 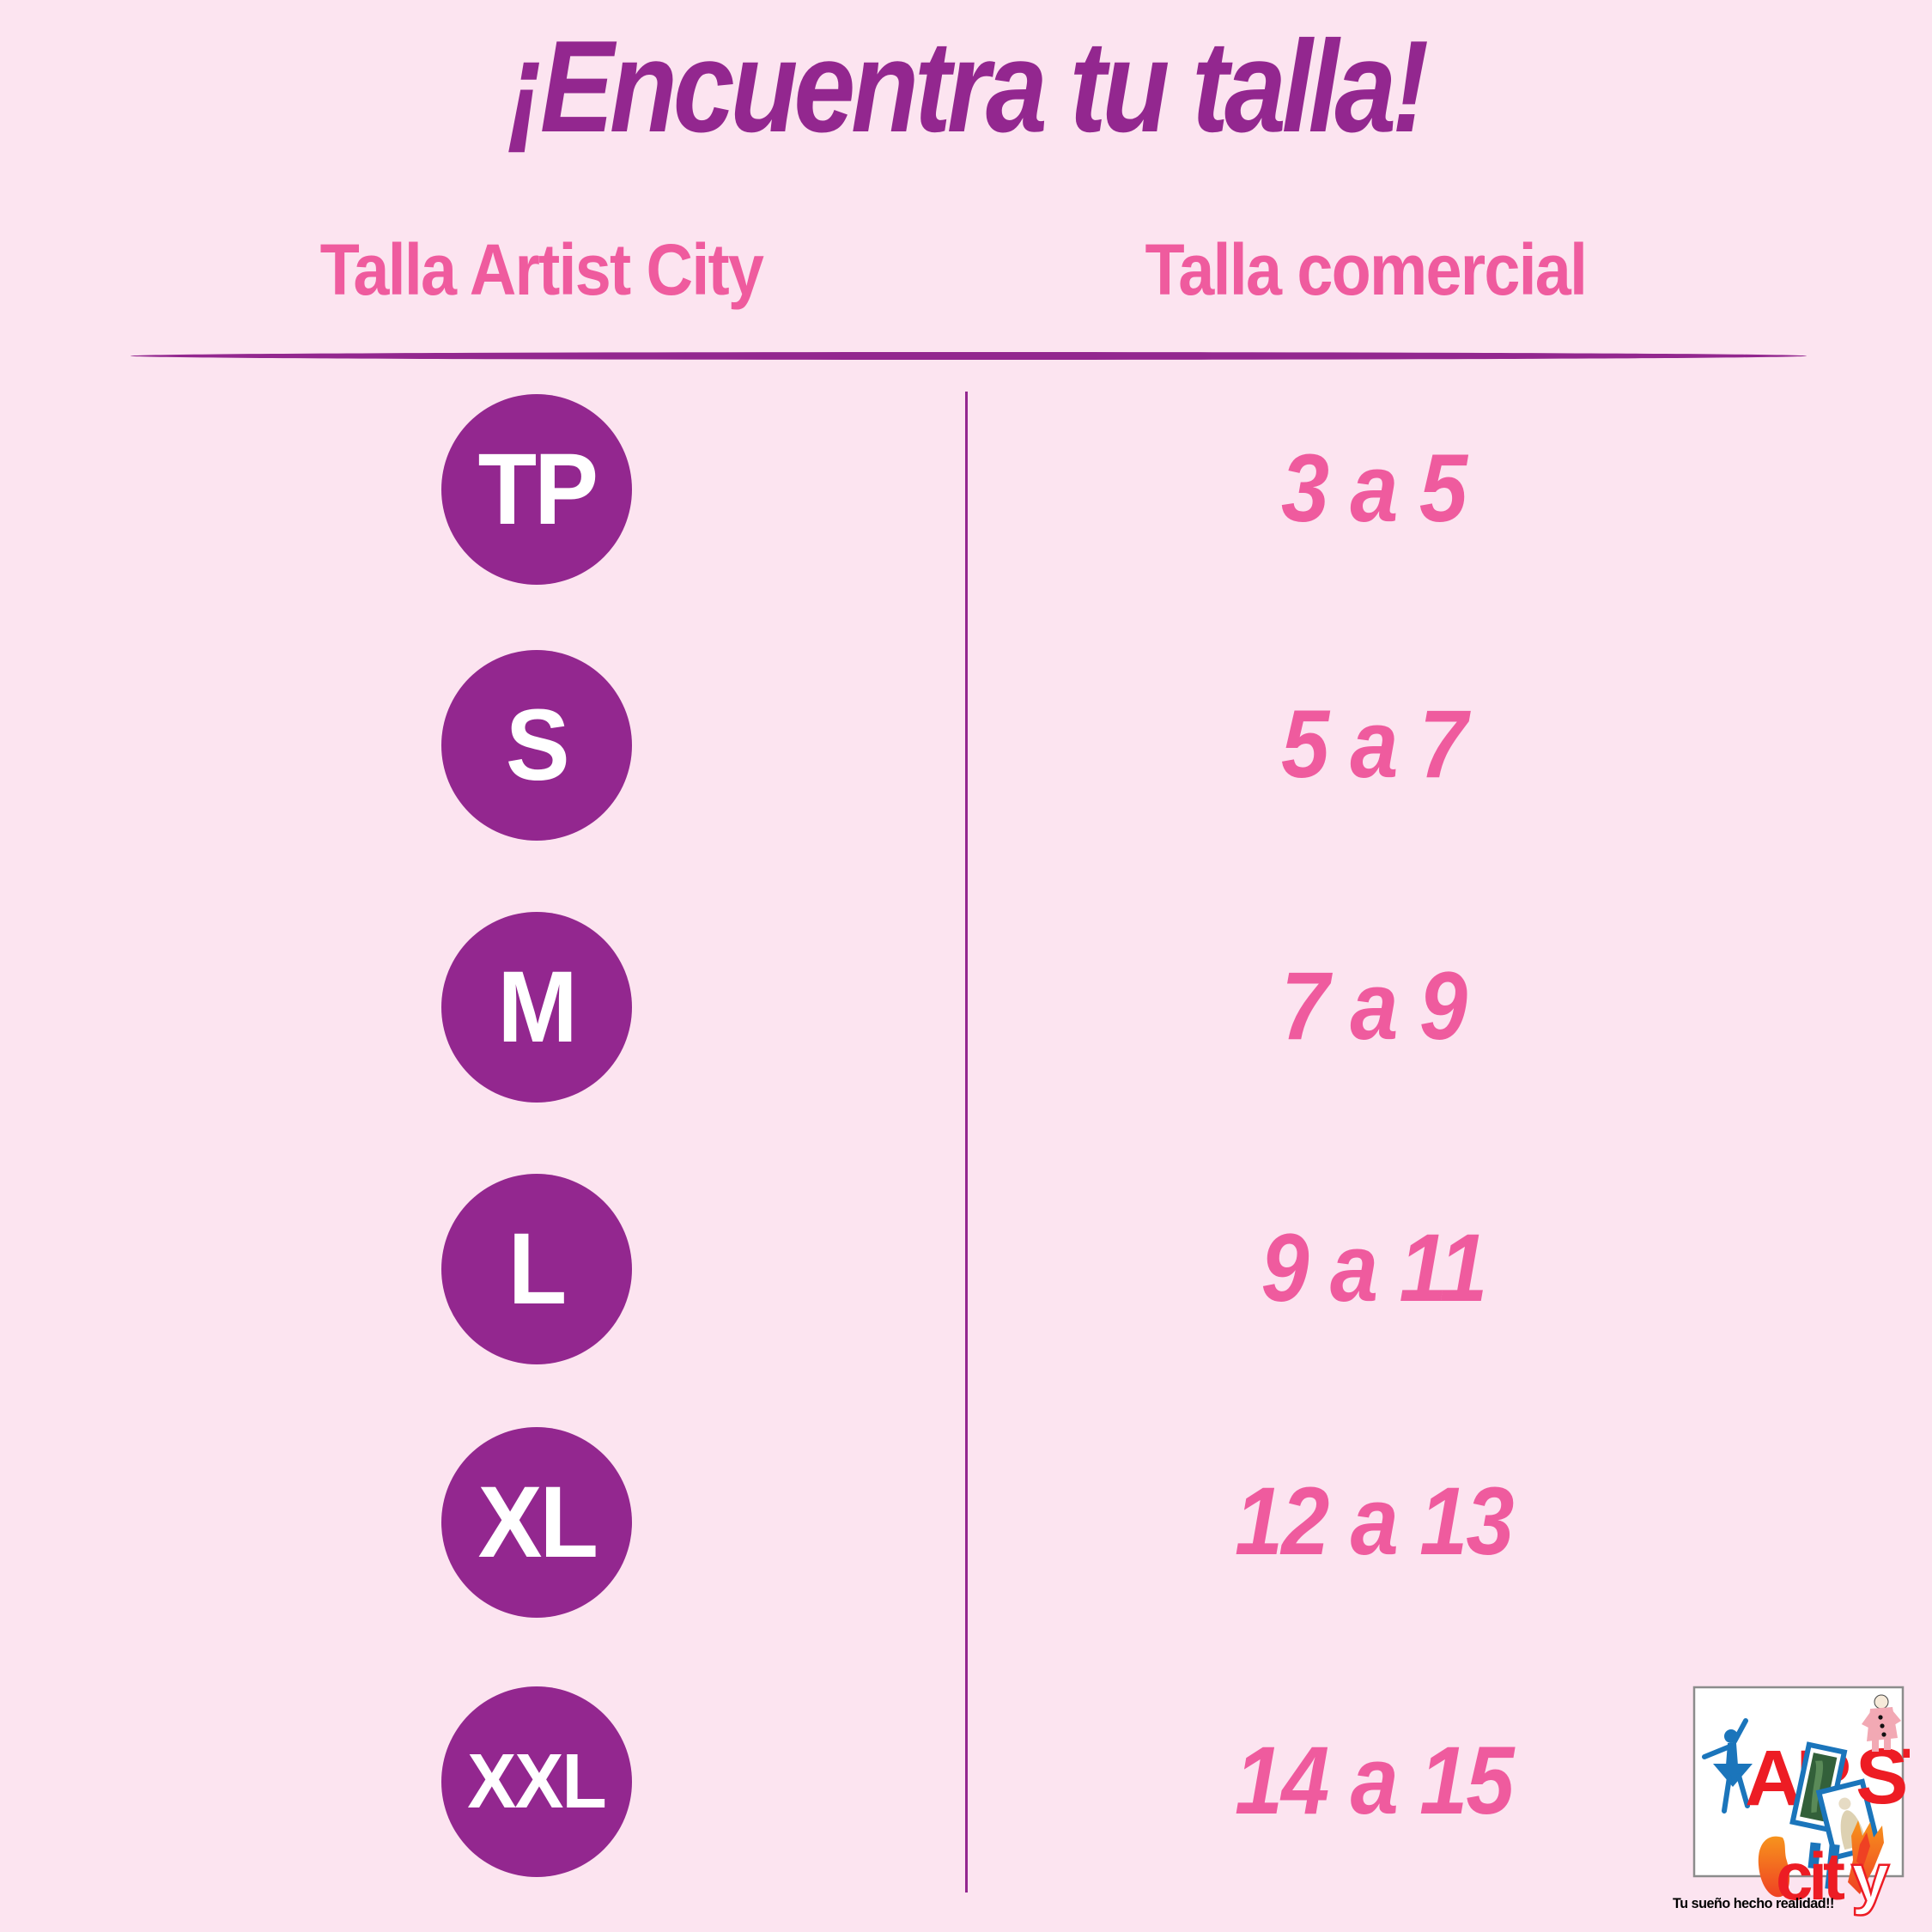 I want to click on logo-word-st: ST, so click(x=1883, y=1777).